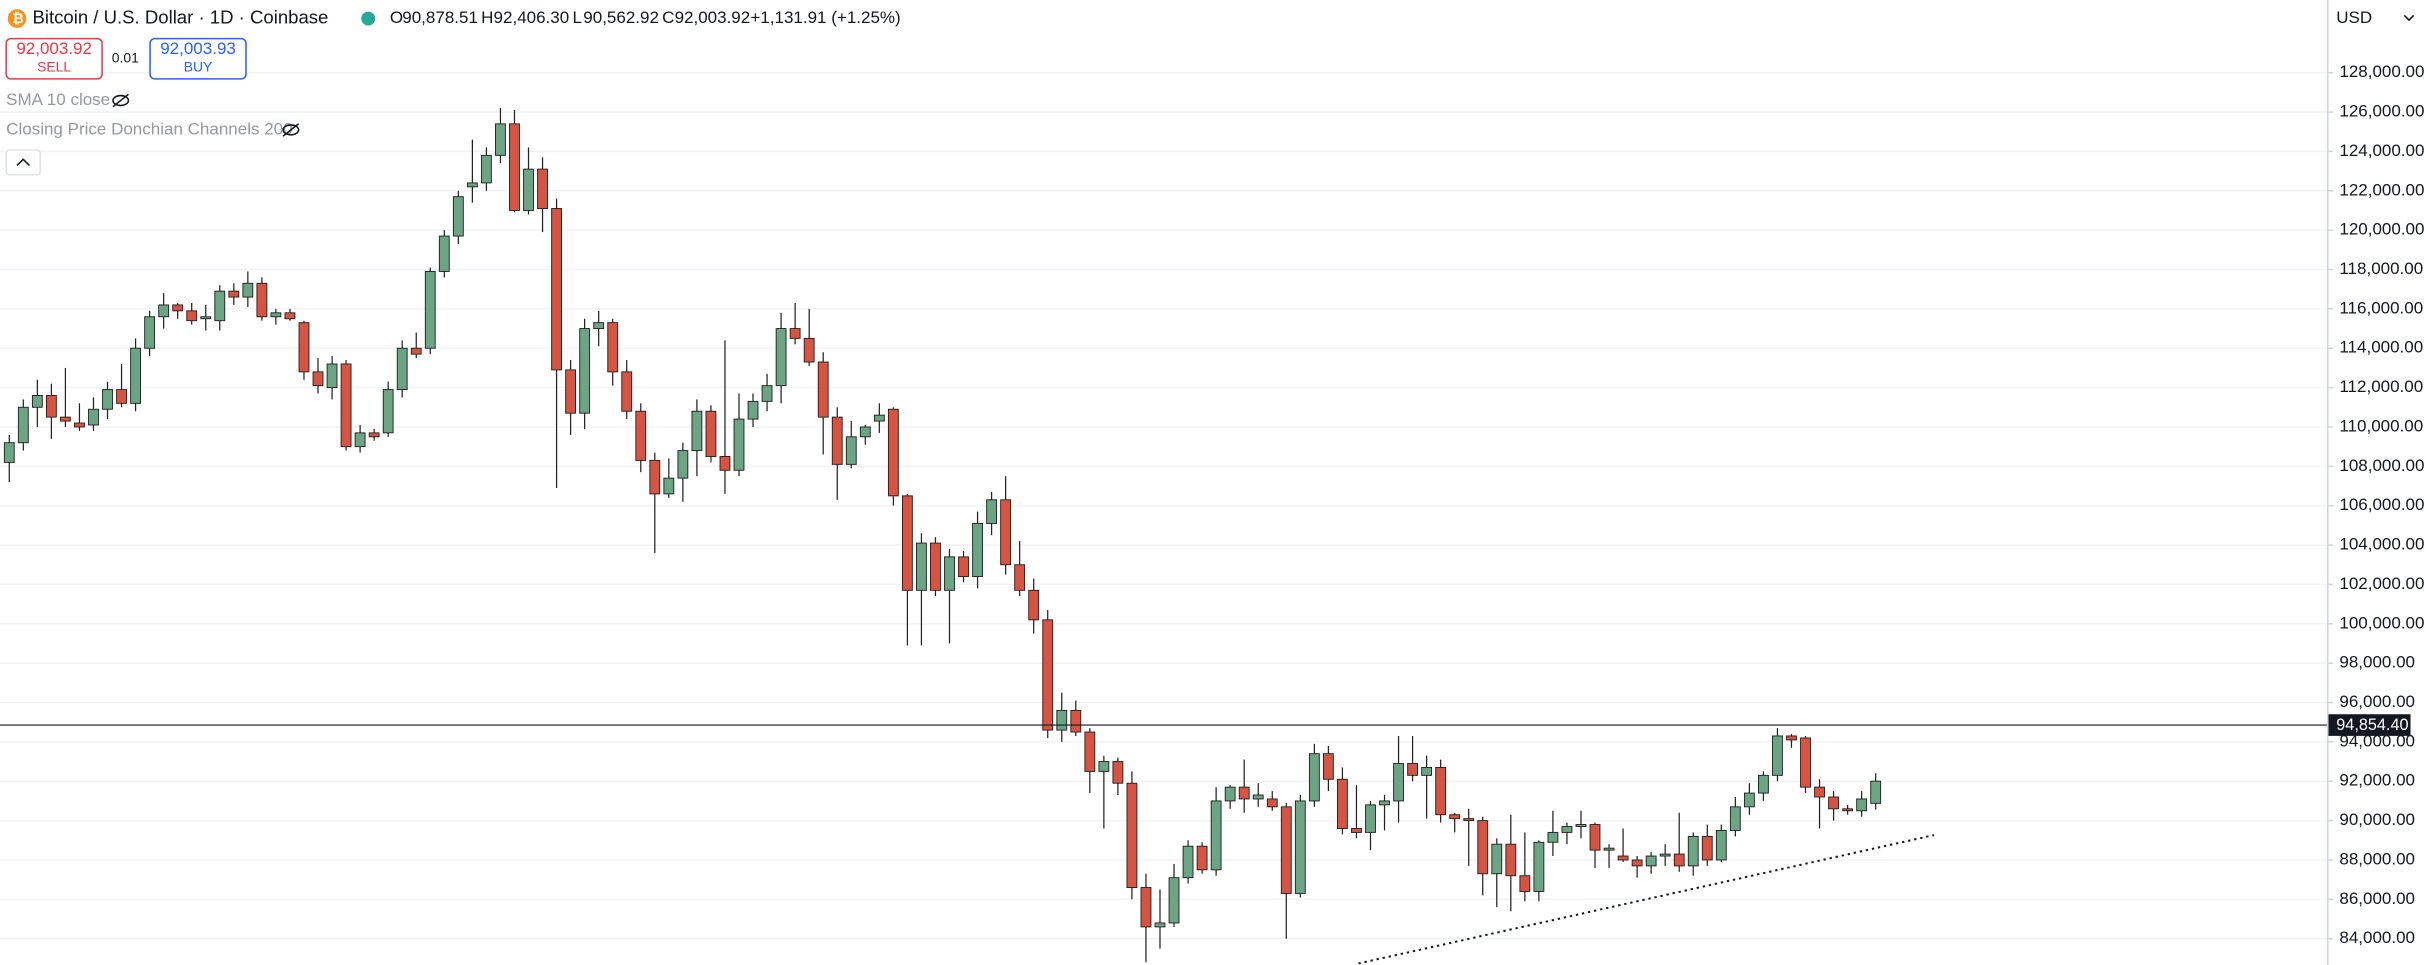  Describe the element at coordinates (198, 58) in the screenshot. I see `buy-button` at that location.